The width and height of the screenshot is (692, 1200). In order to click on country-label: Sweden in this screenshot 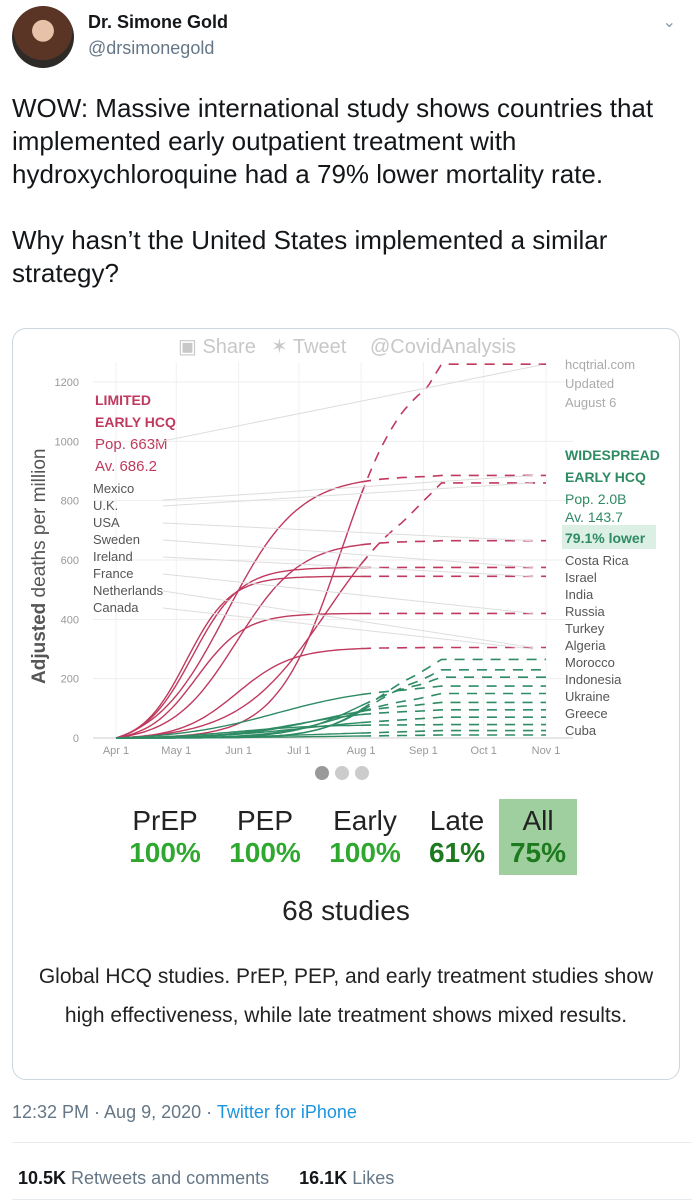, I will do `click(116, 539)`.